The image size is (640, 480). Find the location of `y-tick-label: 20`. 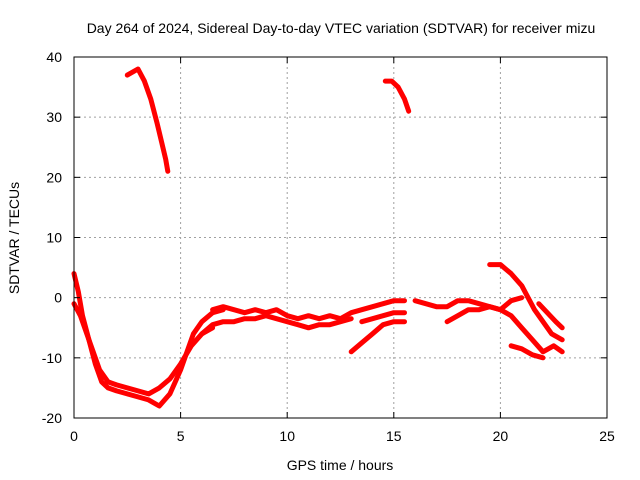

y-tick-label: 20 is located at coordinates (54, 177).